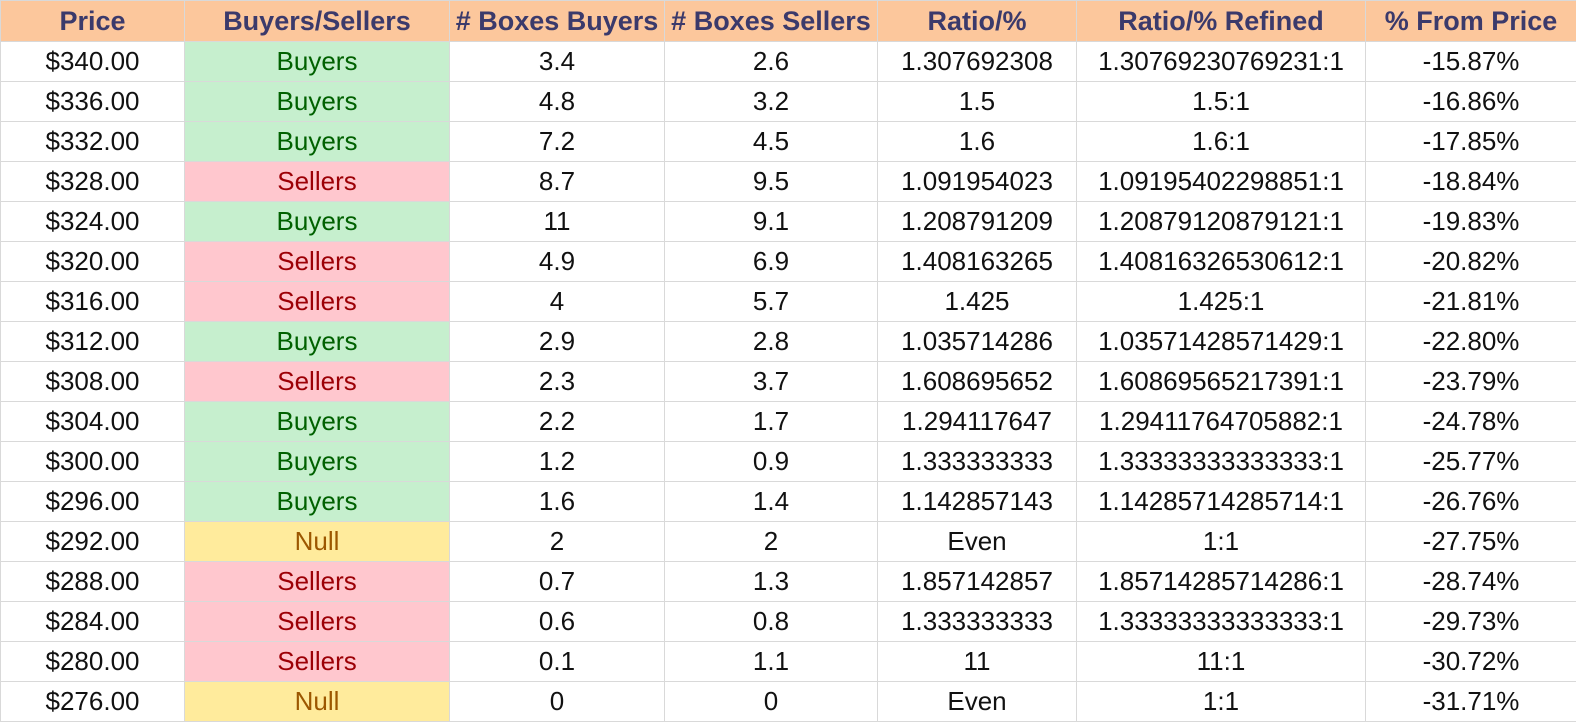 The image size is (1576, 728). What do you see at coordinates (557, 381) in the screenshot?
I see `boxes-buyers-cell: 2.3` at bounding box center [557, 381].